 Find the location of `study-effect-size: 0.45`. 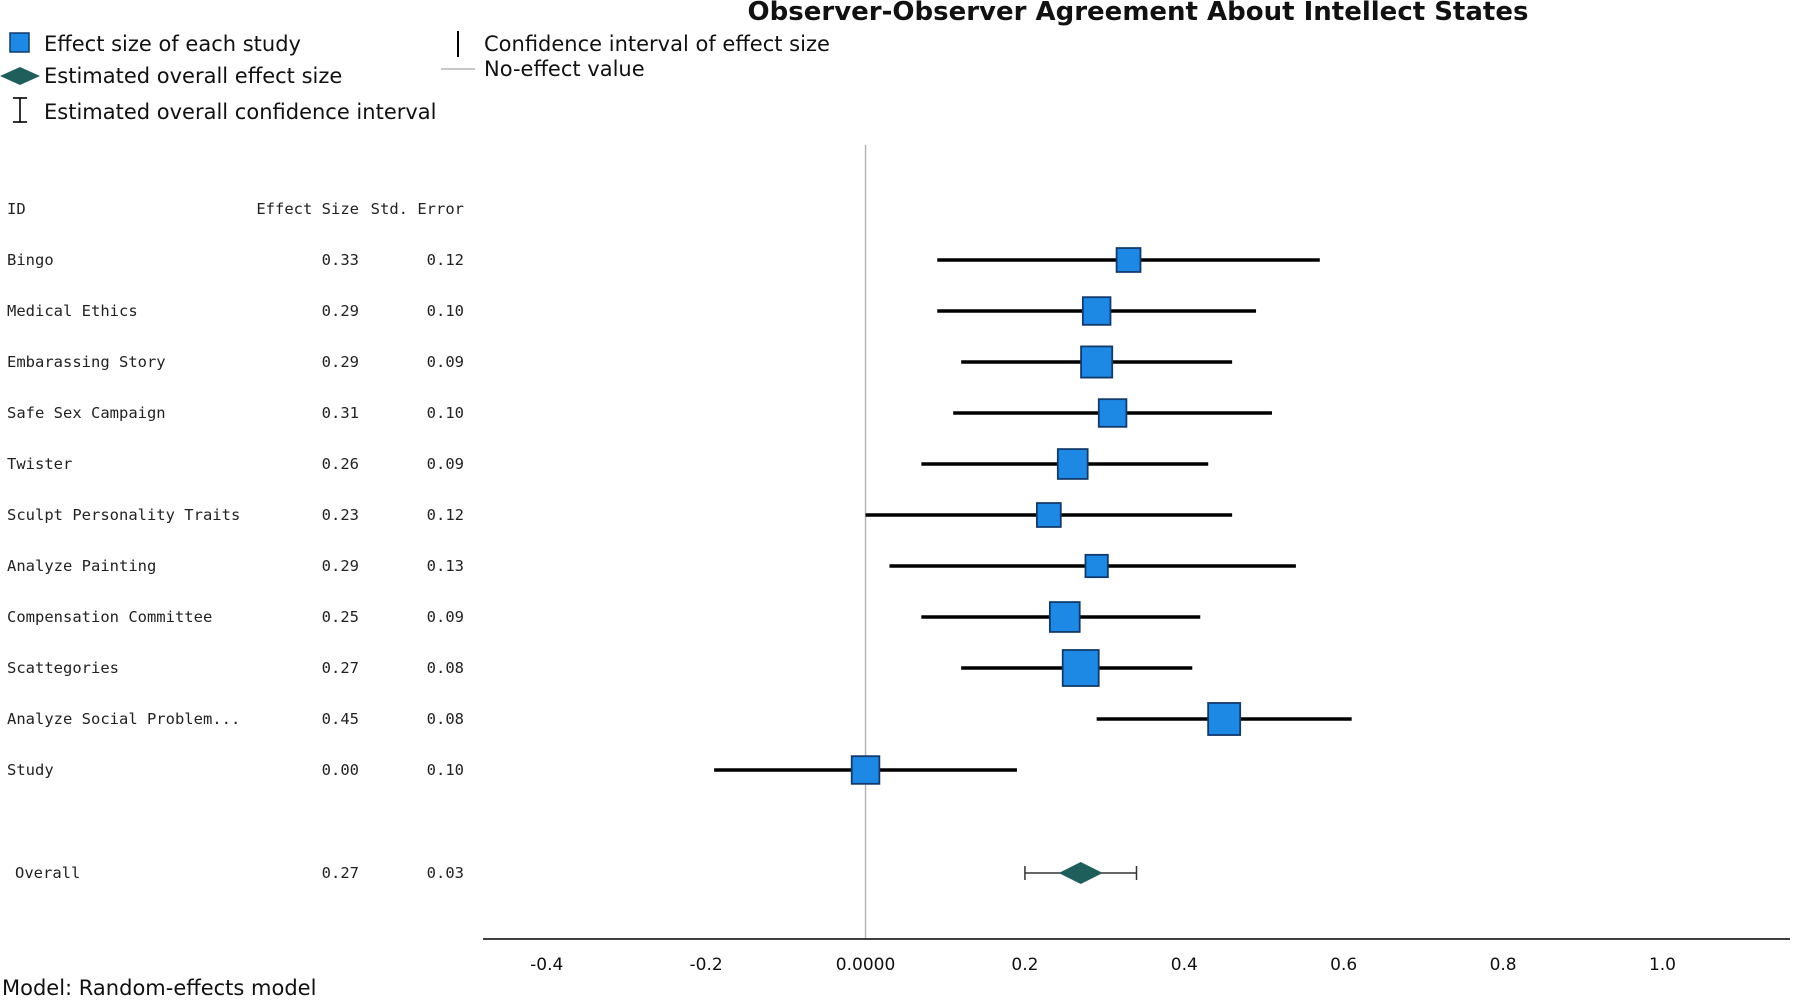

study-effect-size: 0.45 is located at coordinates (340, 719).